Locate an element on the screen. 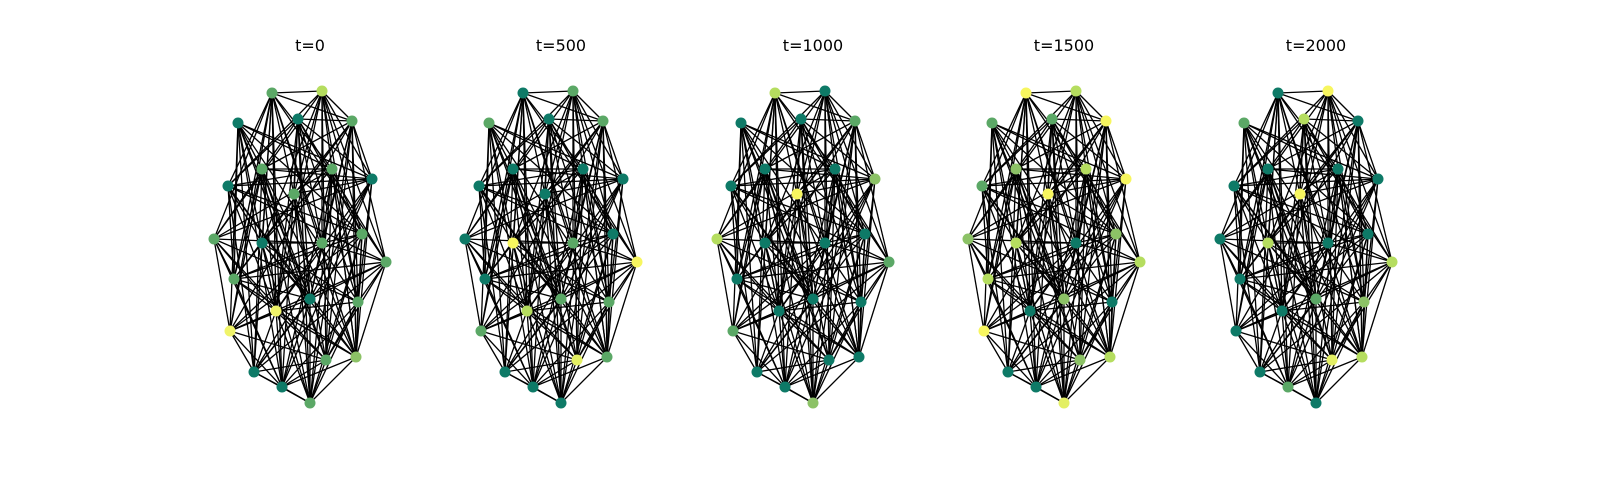 The width and height of the screenshot is (1600, 500). graph-edges is located at coordinates (803, 247).